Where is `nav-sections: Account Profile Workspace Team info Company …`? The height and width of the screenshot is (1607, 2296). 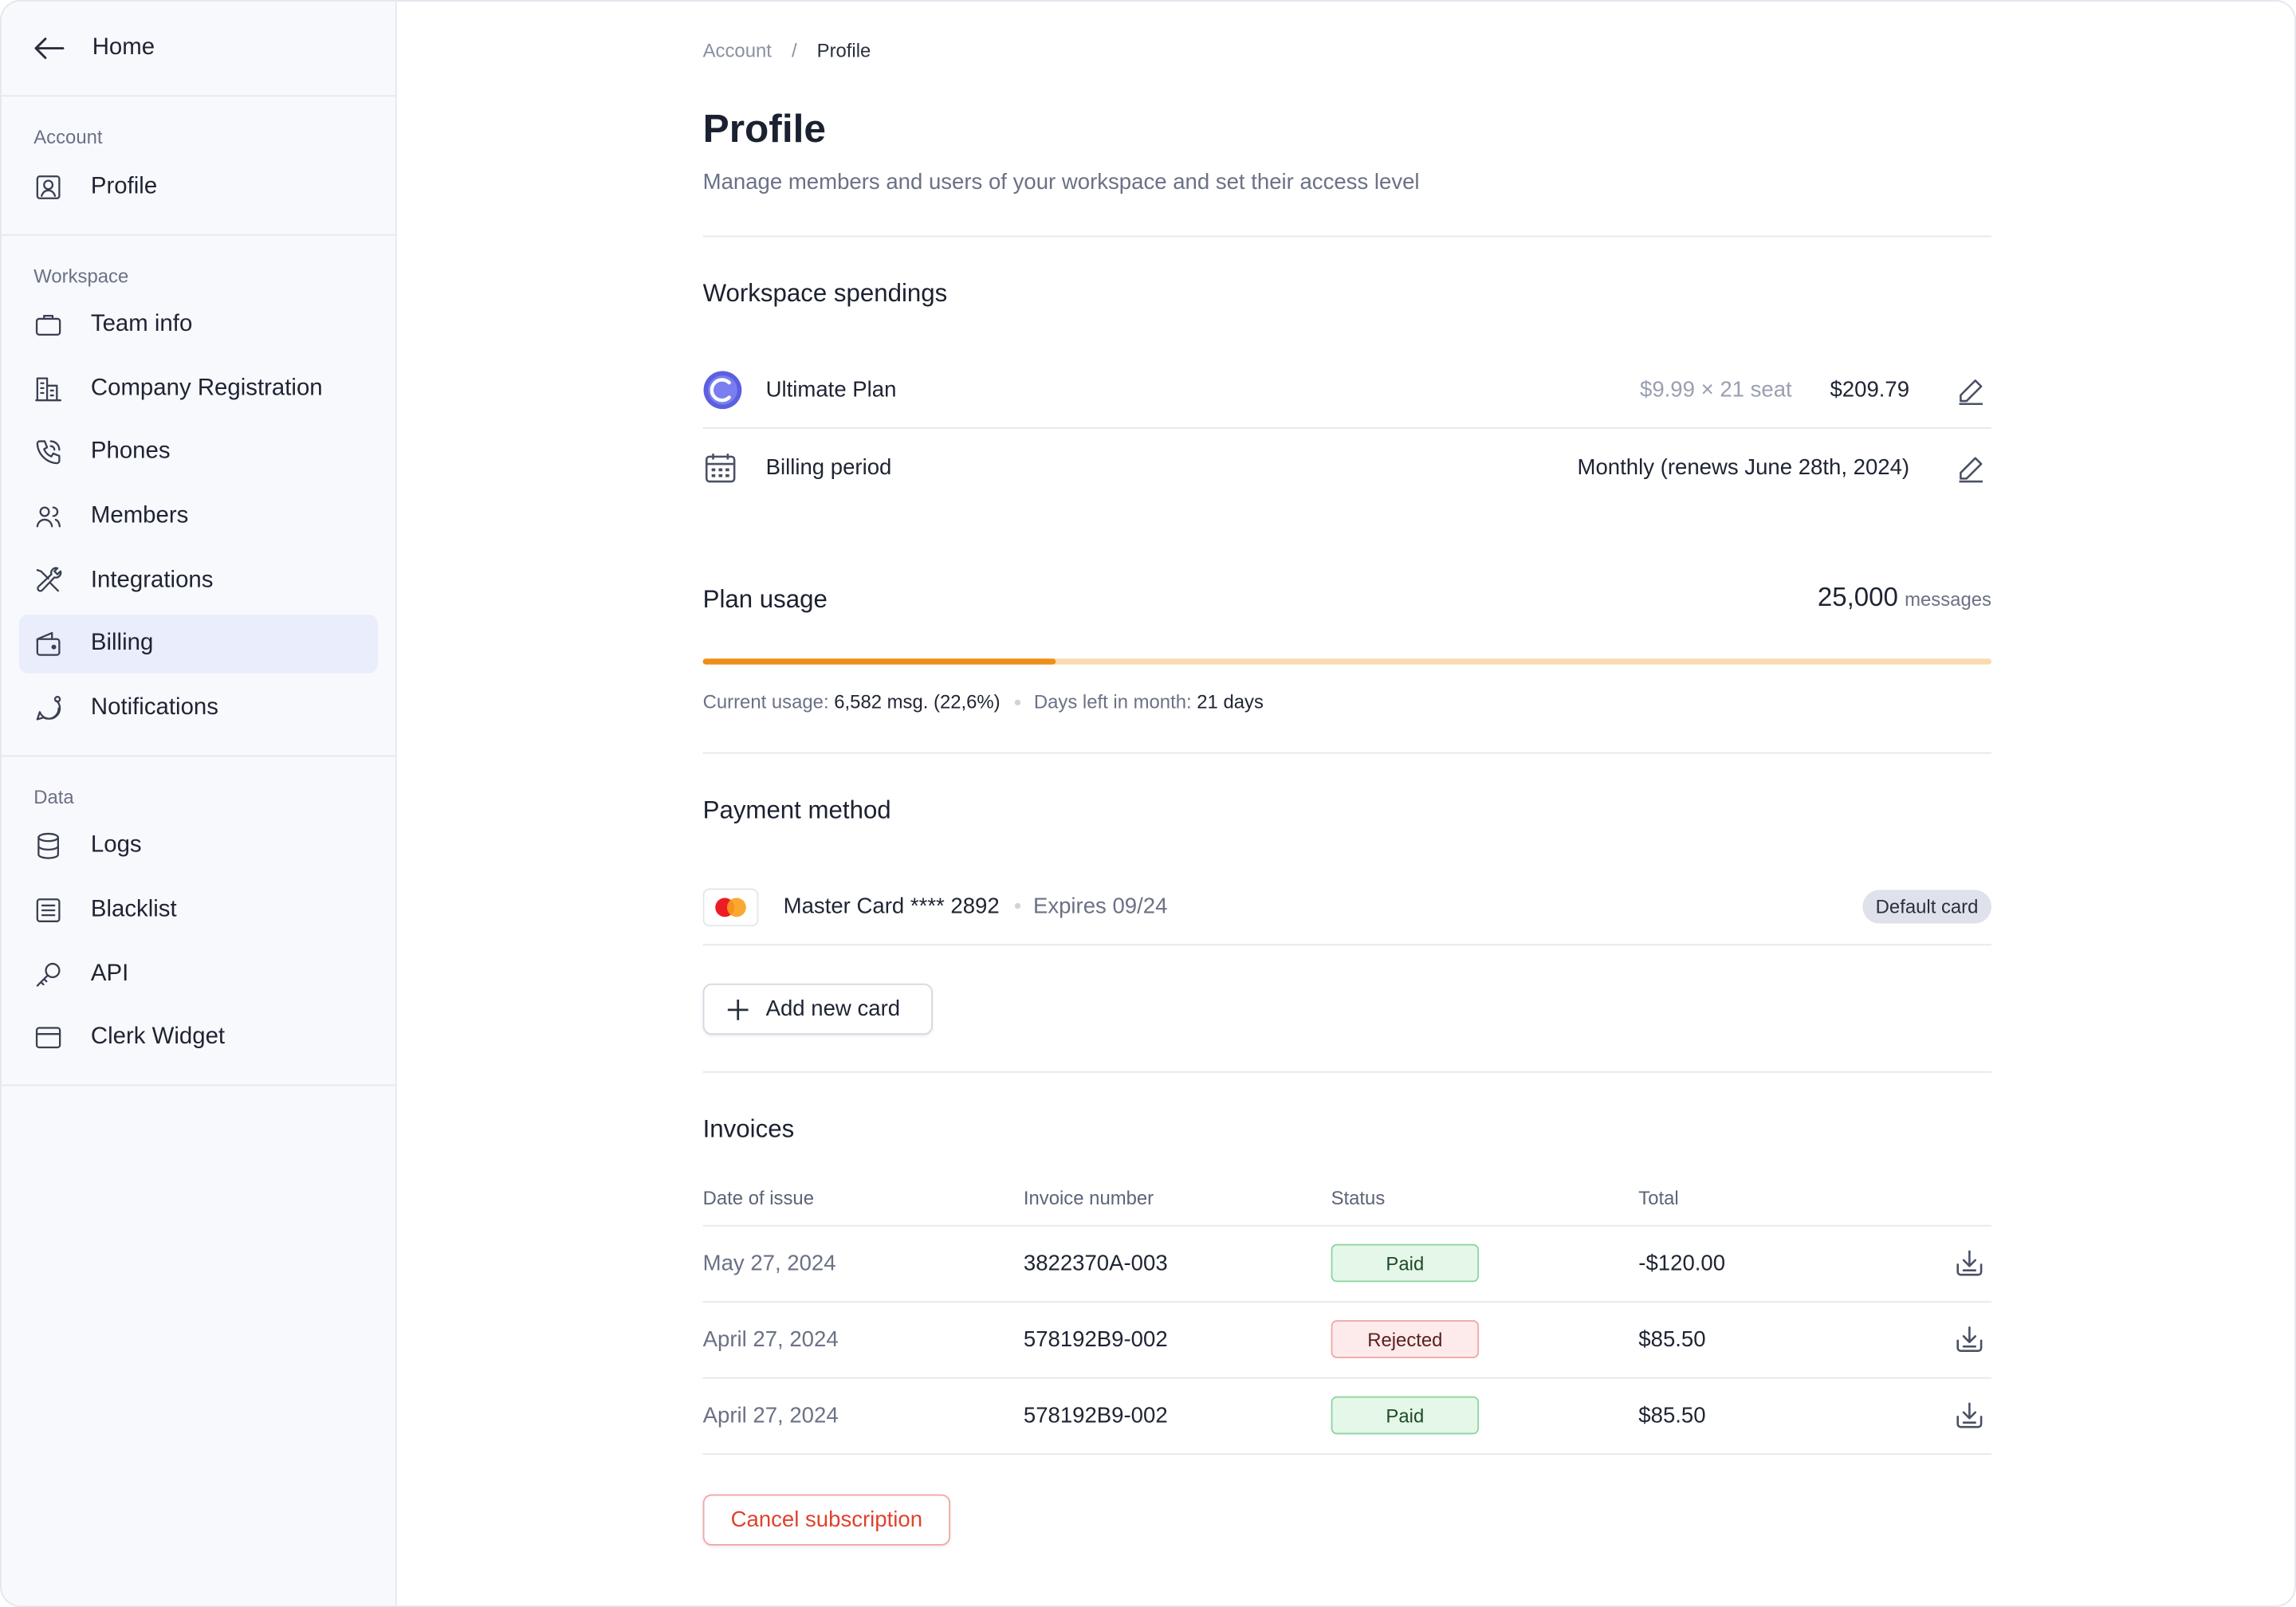
nav-sections: Account Profile Workspace Team info Company … is located at coordinates (198, 591).